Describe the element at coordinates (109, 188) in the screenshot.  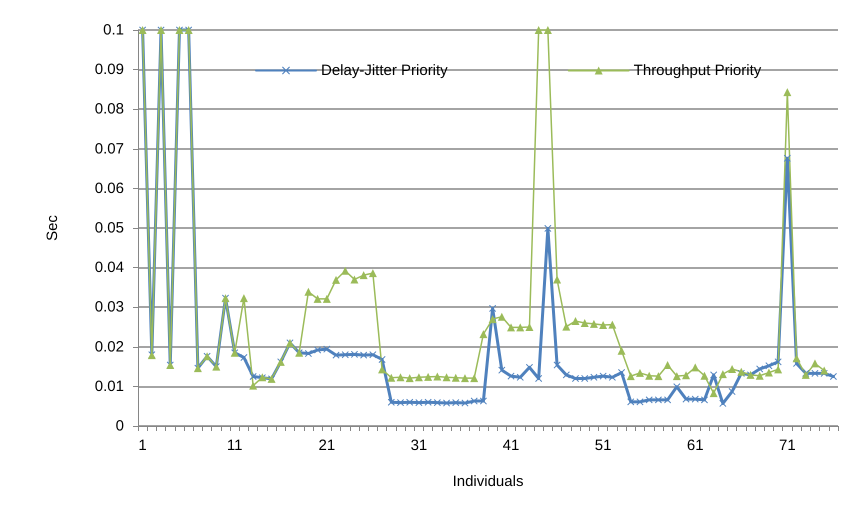
I see `y-tick-label: 0.06` at that location.